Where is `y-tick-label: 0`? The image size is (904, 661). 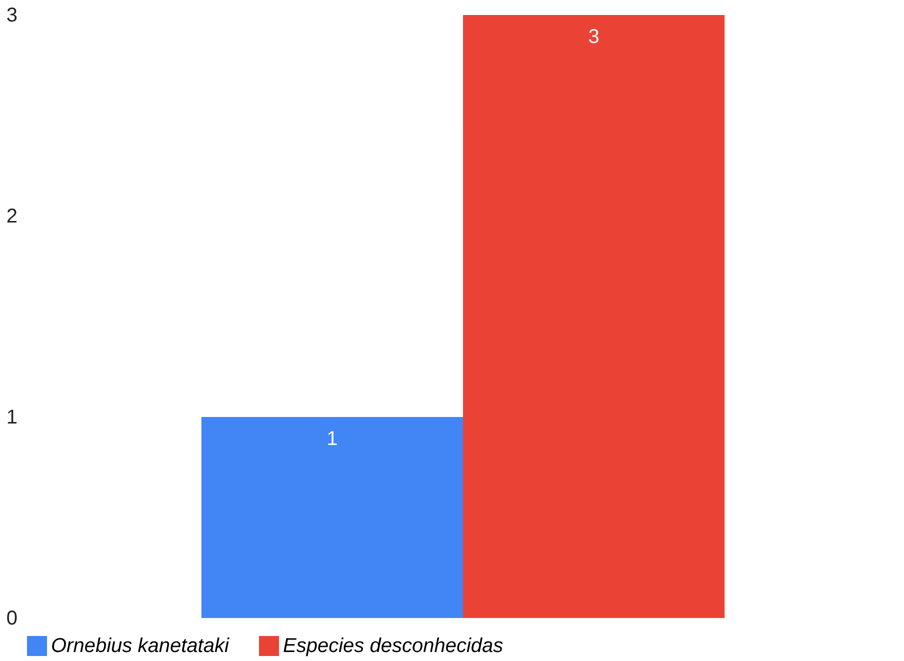 y-tick-label: 0 is located at coordinates (12, 619).